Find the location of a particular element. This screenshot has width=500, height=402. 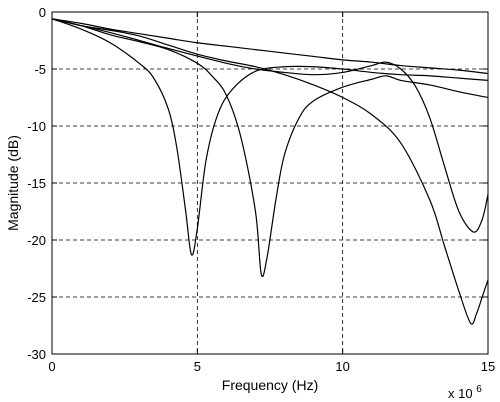

x-tick-label: 5 is located at coordinates (197, 366).